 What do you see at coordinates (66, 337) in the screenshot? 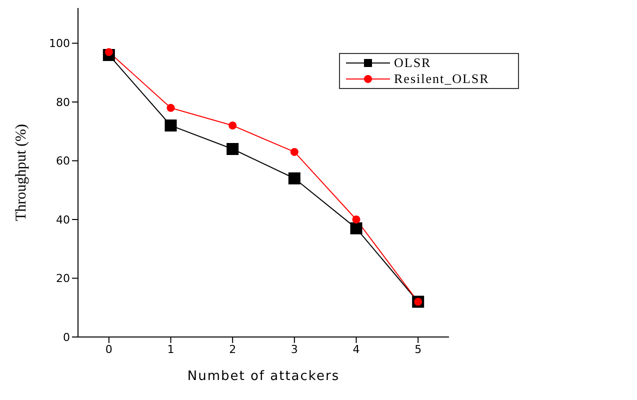
I see `y-tick-label: 0` at bounding box center [66, 337].